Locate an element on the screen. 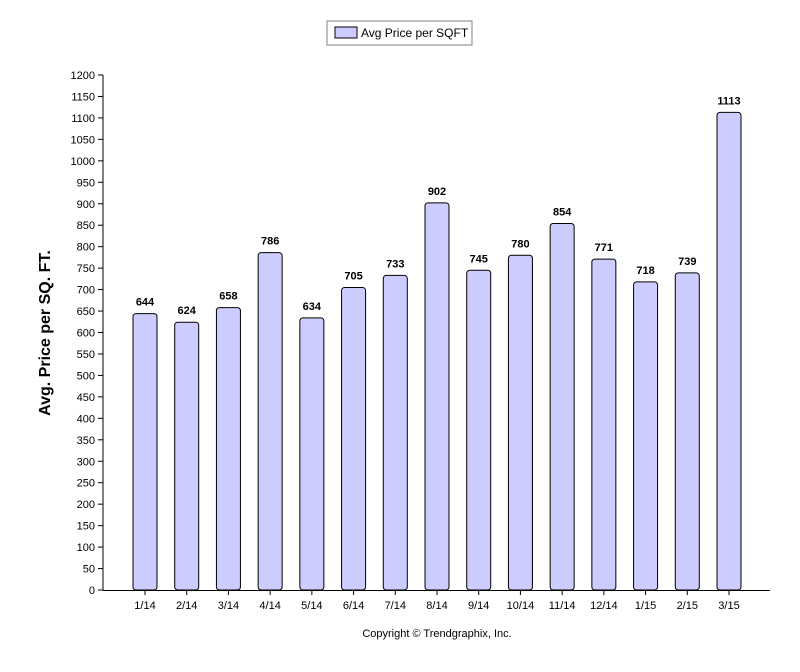 Image resolution: width=800 pixels, height=672 pixels. bar-value-label: 786 is located at coordinates (270, 242).